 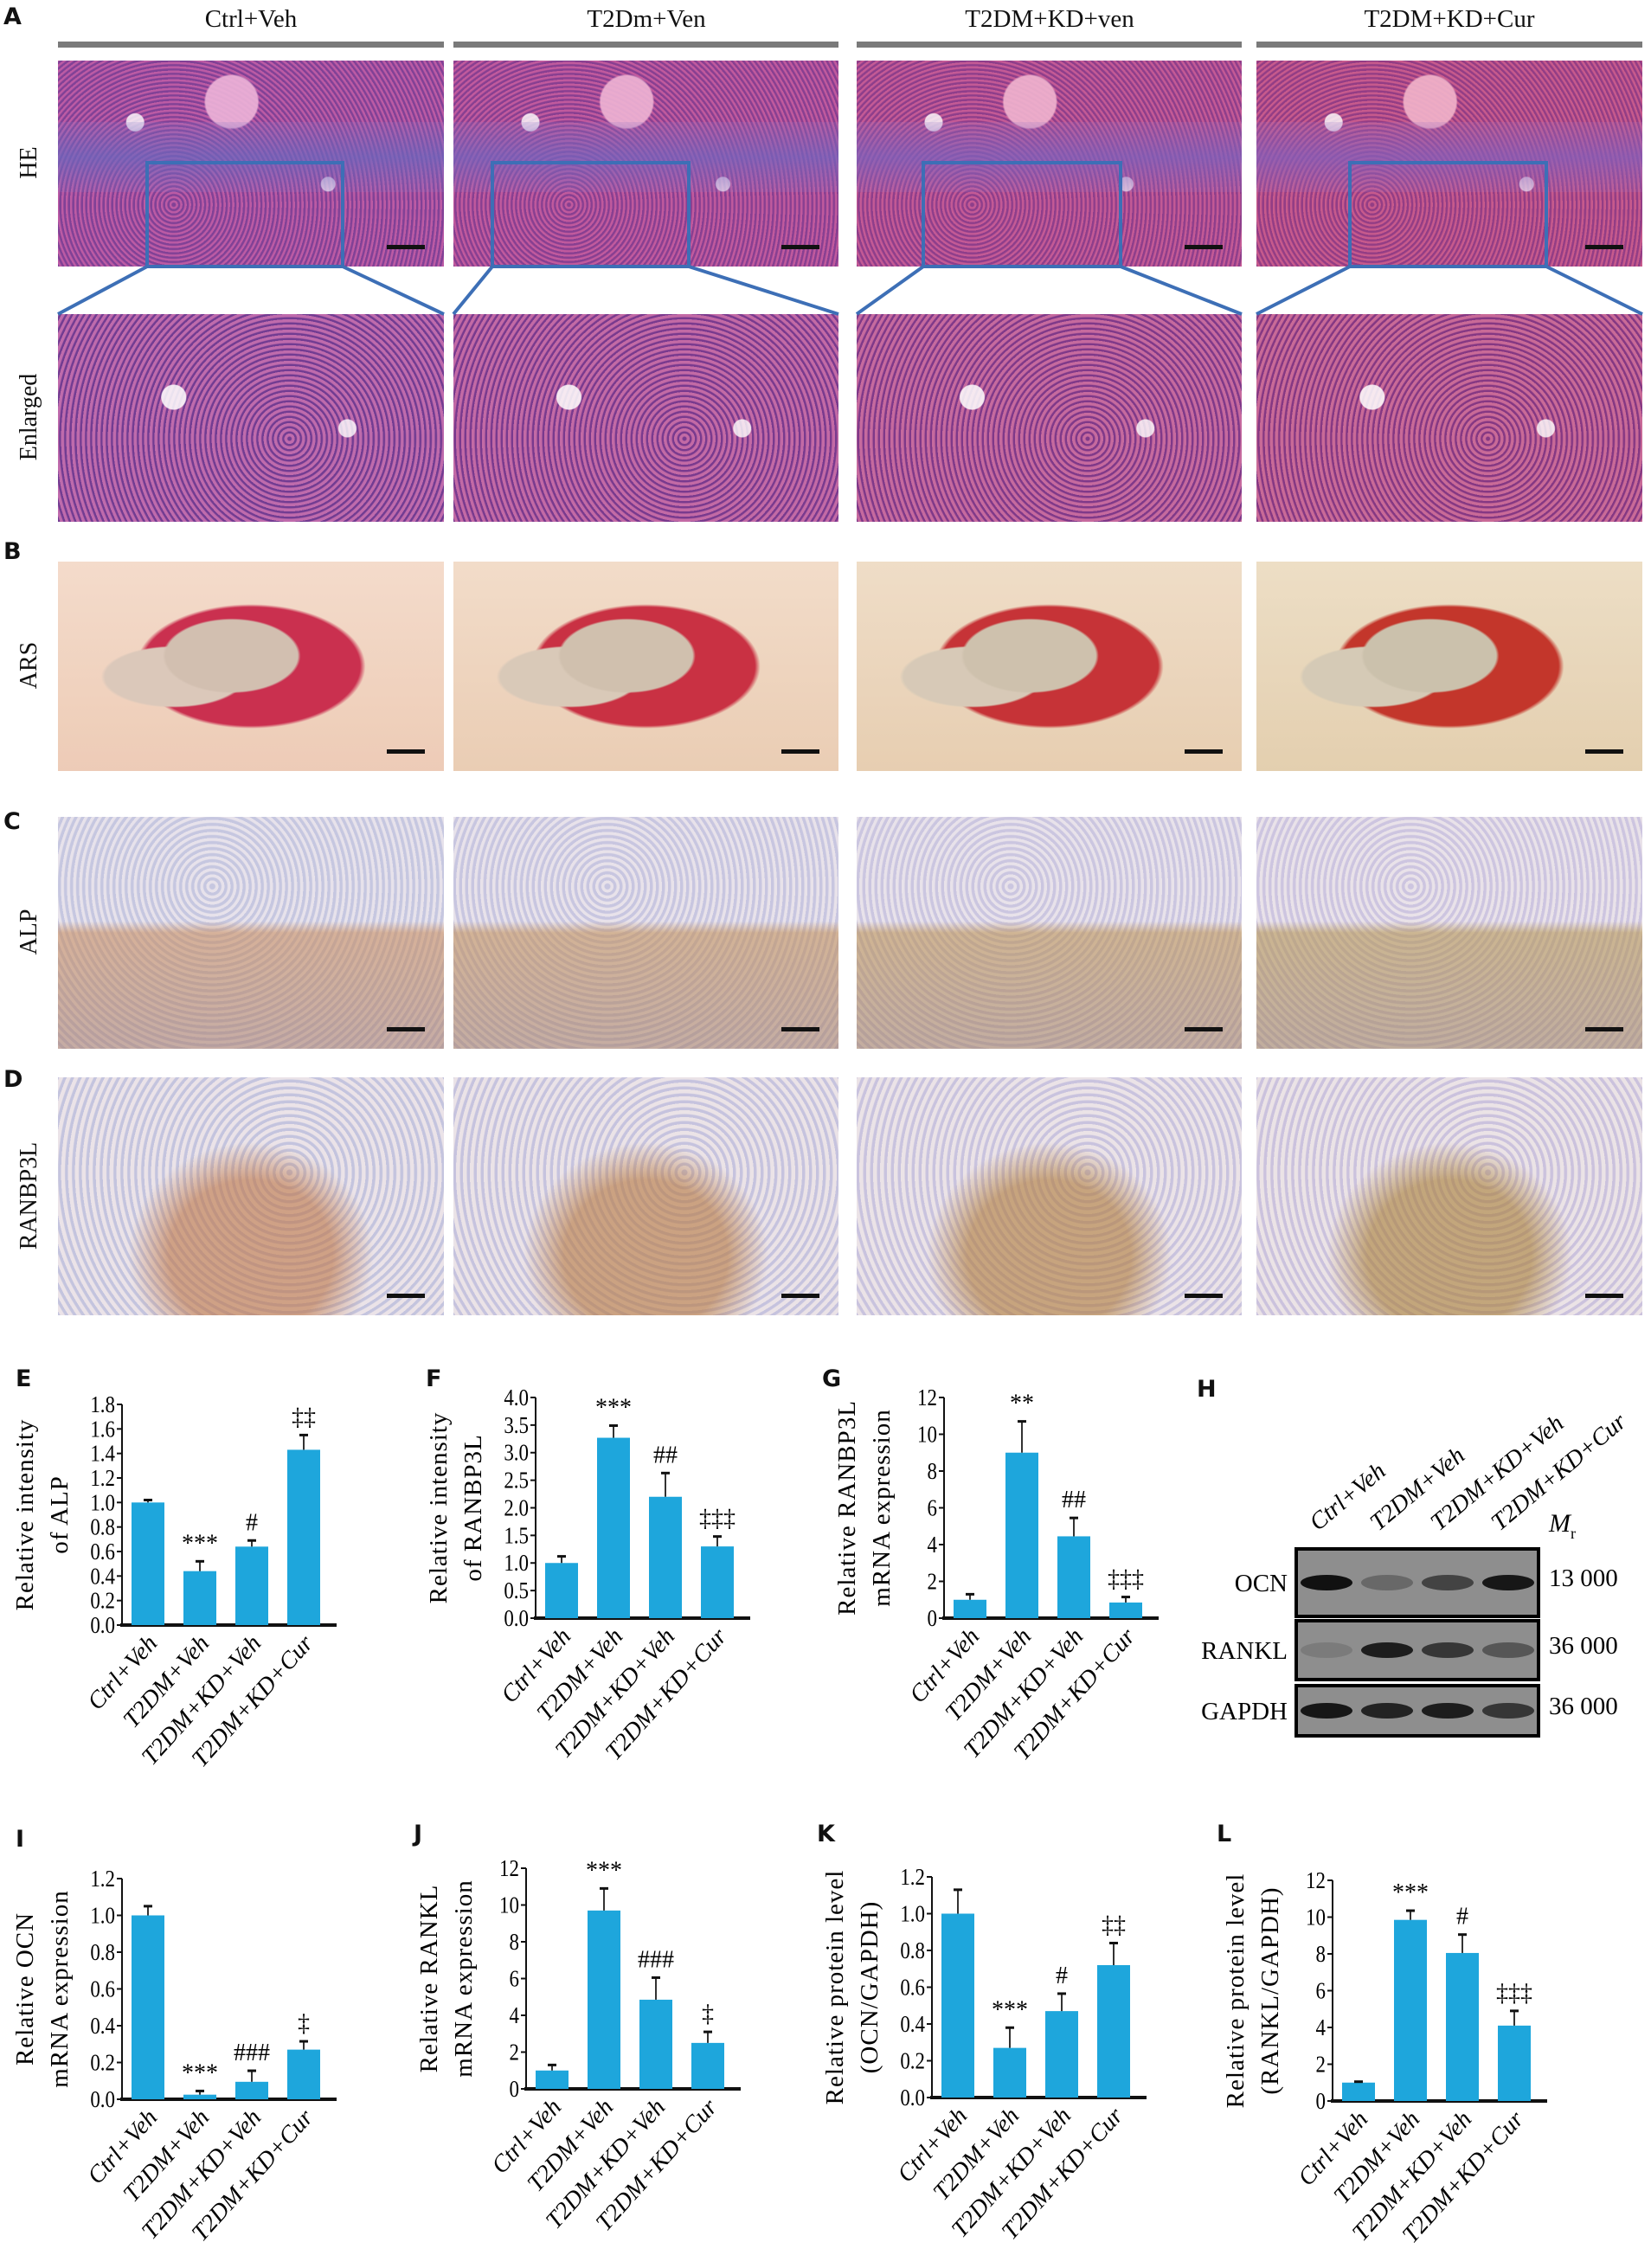 What do you see at coordinates (516, 1537) in the screenshot?
I see `y-tick-label: 1.5` at bounding box center [516, 1537].